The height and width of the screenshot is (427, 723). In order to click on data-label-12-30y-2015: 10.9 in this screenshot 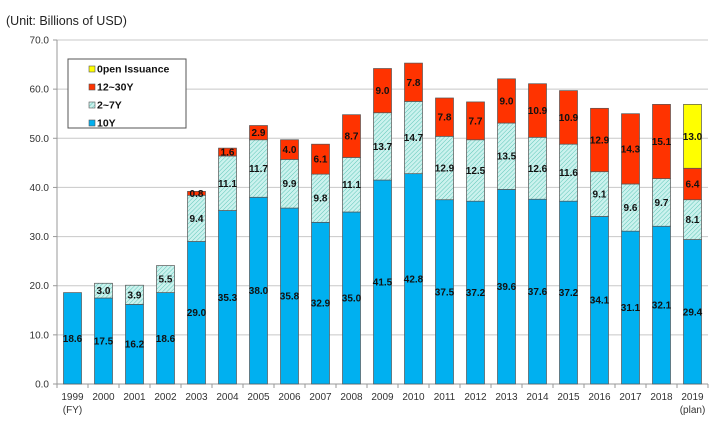, I will do `click(569, 118)`.